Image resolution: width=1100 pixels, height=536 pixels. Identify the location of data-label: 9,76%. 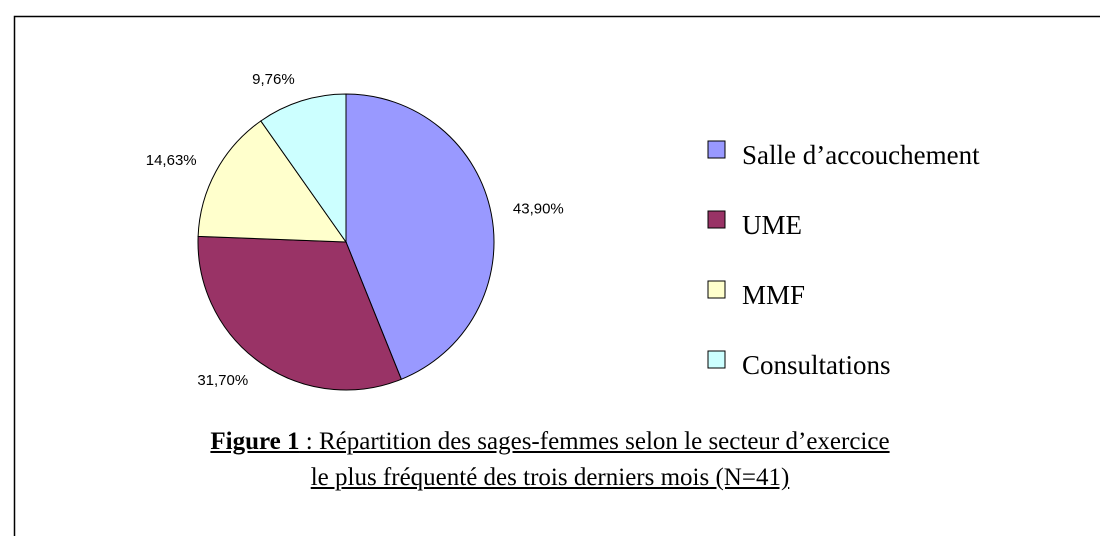
(273, 79).